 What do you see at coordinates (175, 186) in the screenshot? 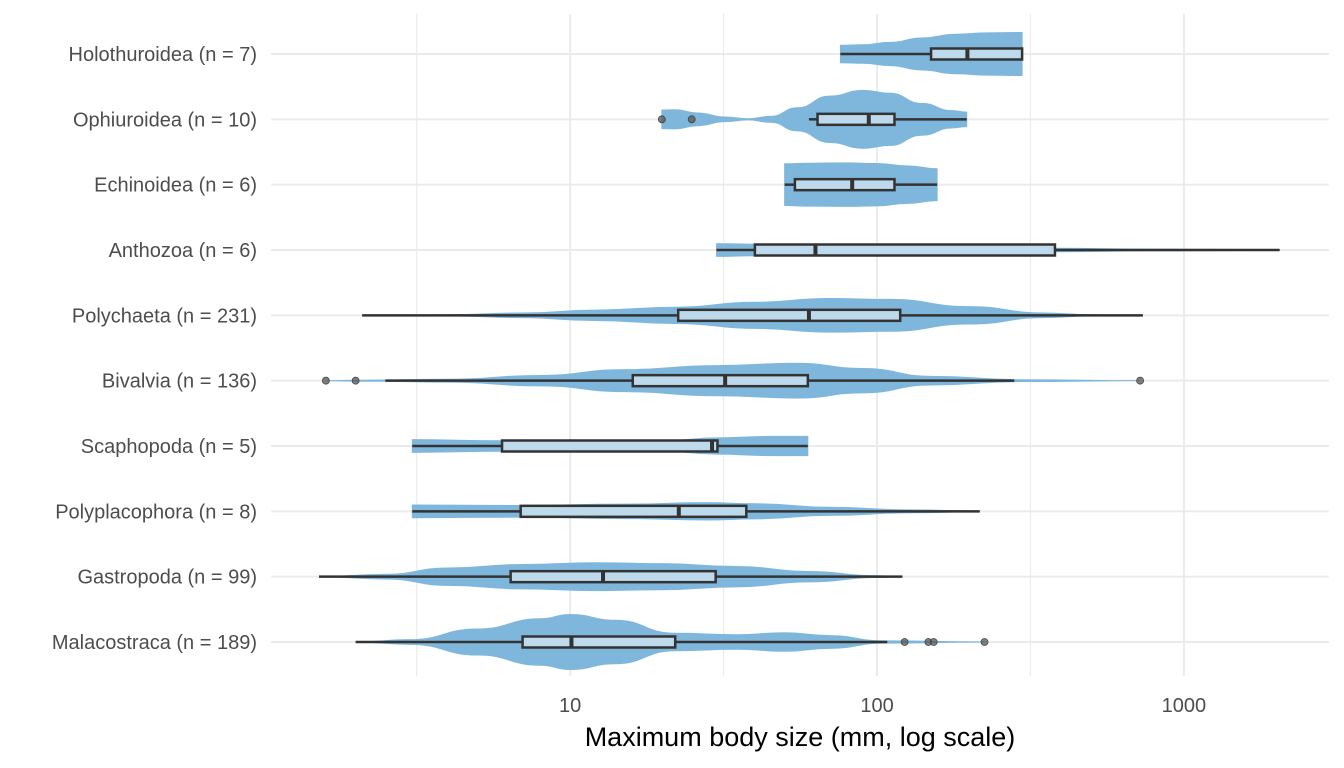
I see `y-axis-label: Echinoidea (n = 6)` at bounding box center [175, 186].